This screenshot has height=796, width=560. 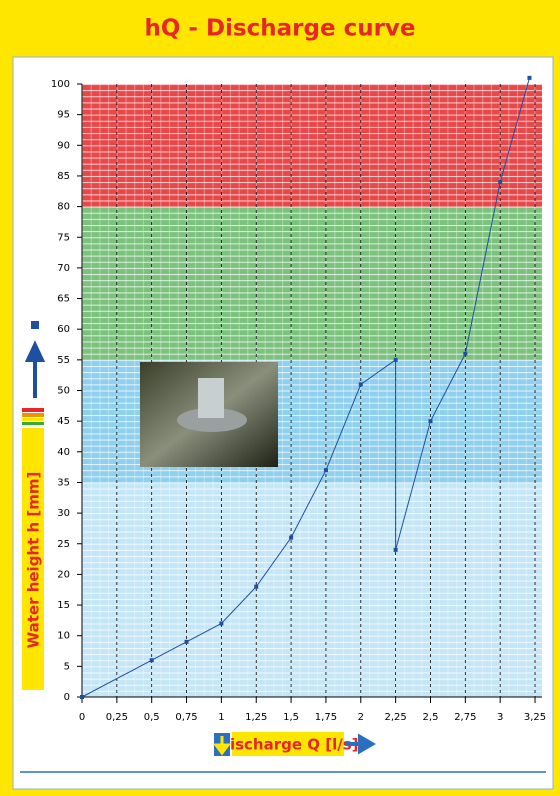 I want to click on x-tick-label: 0,25, so click(x=117, y=717).